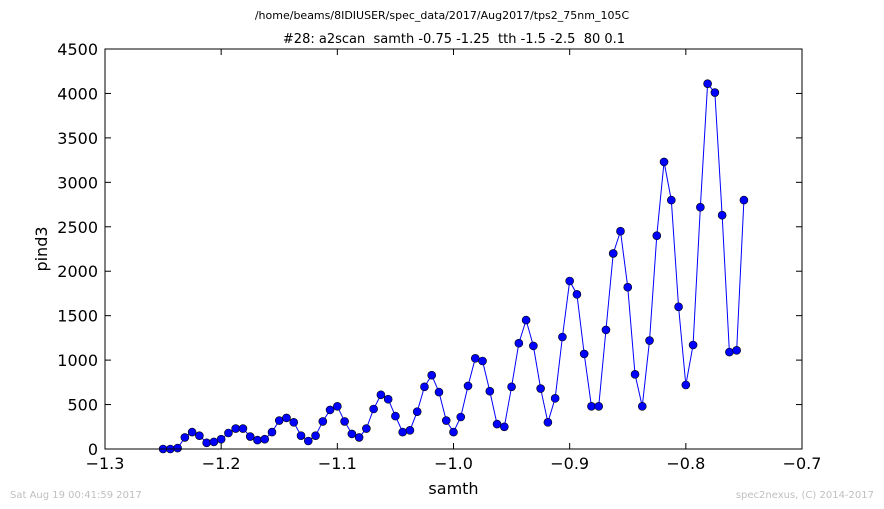 The image size is (884, 509). I want to click on x-tick-label: −0.9, so click(569, 463).